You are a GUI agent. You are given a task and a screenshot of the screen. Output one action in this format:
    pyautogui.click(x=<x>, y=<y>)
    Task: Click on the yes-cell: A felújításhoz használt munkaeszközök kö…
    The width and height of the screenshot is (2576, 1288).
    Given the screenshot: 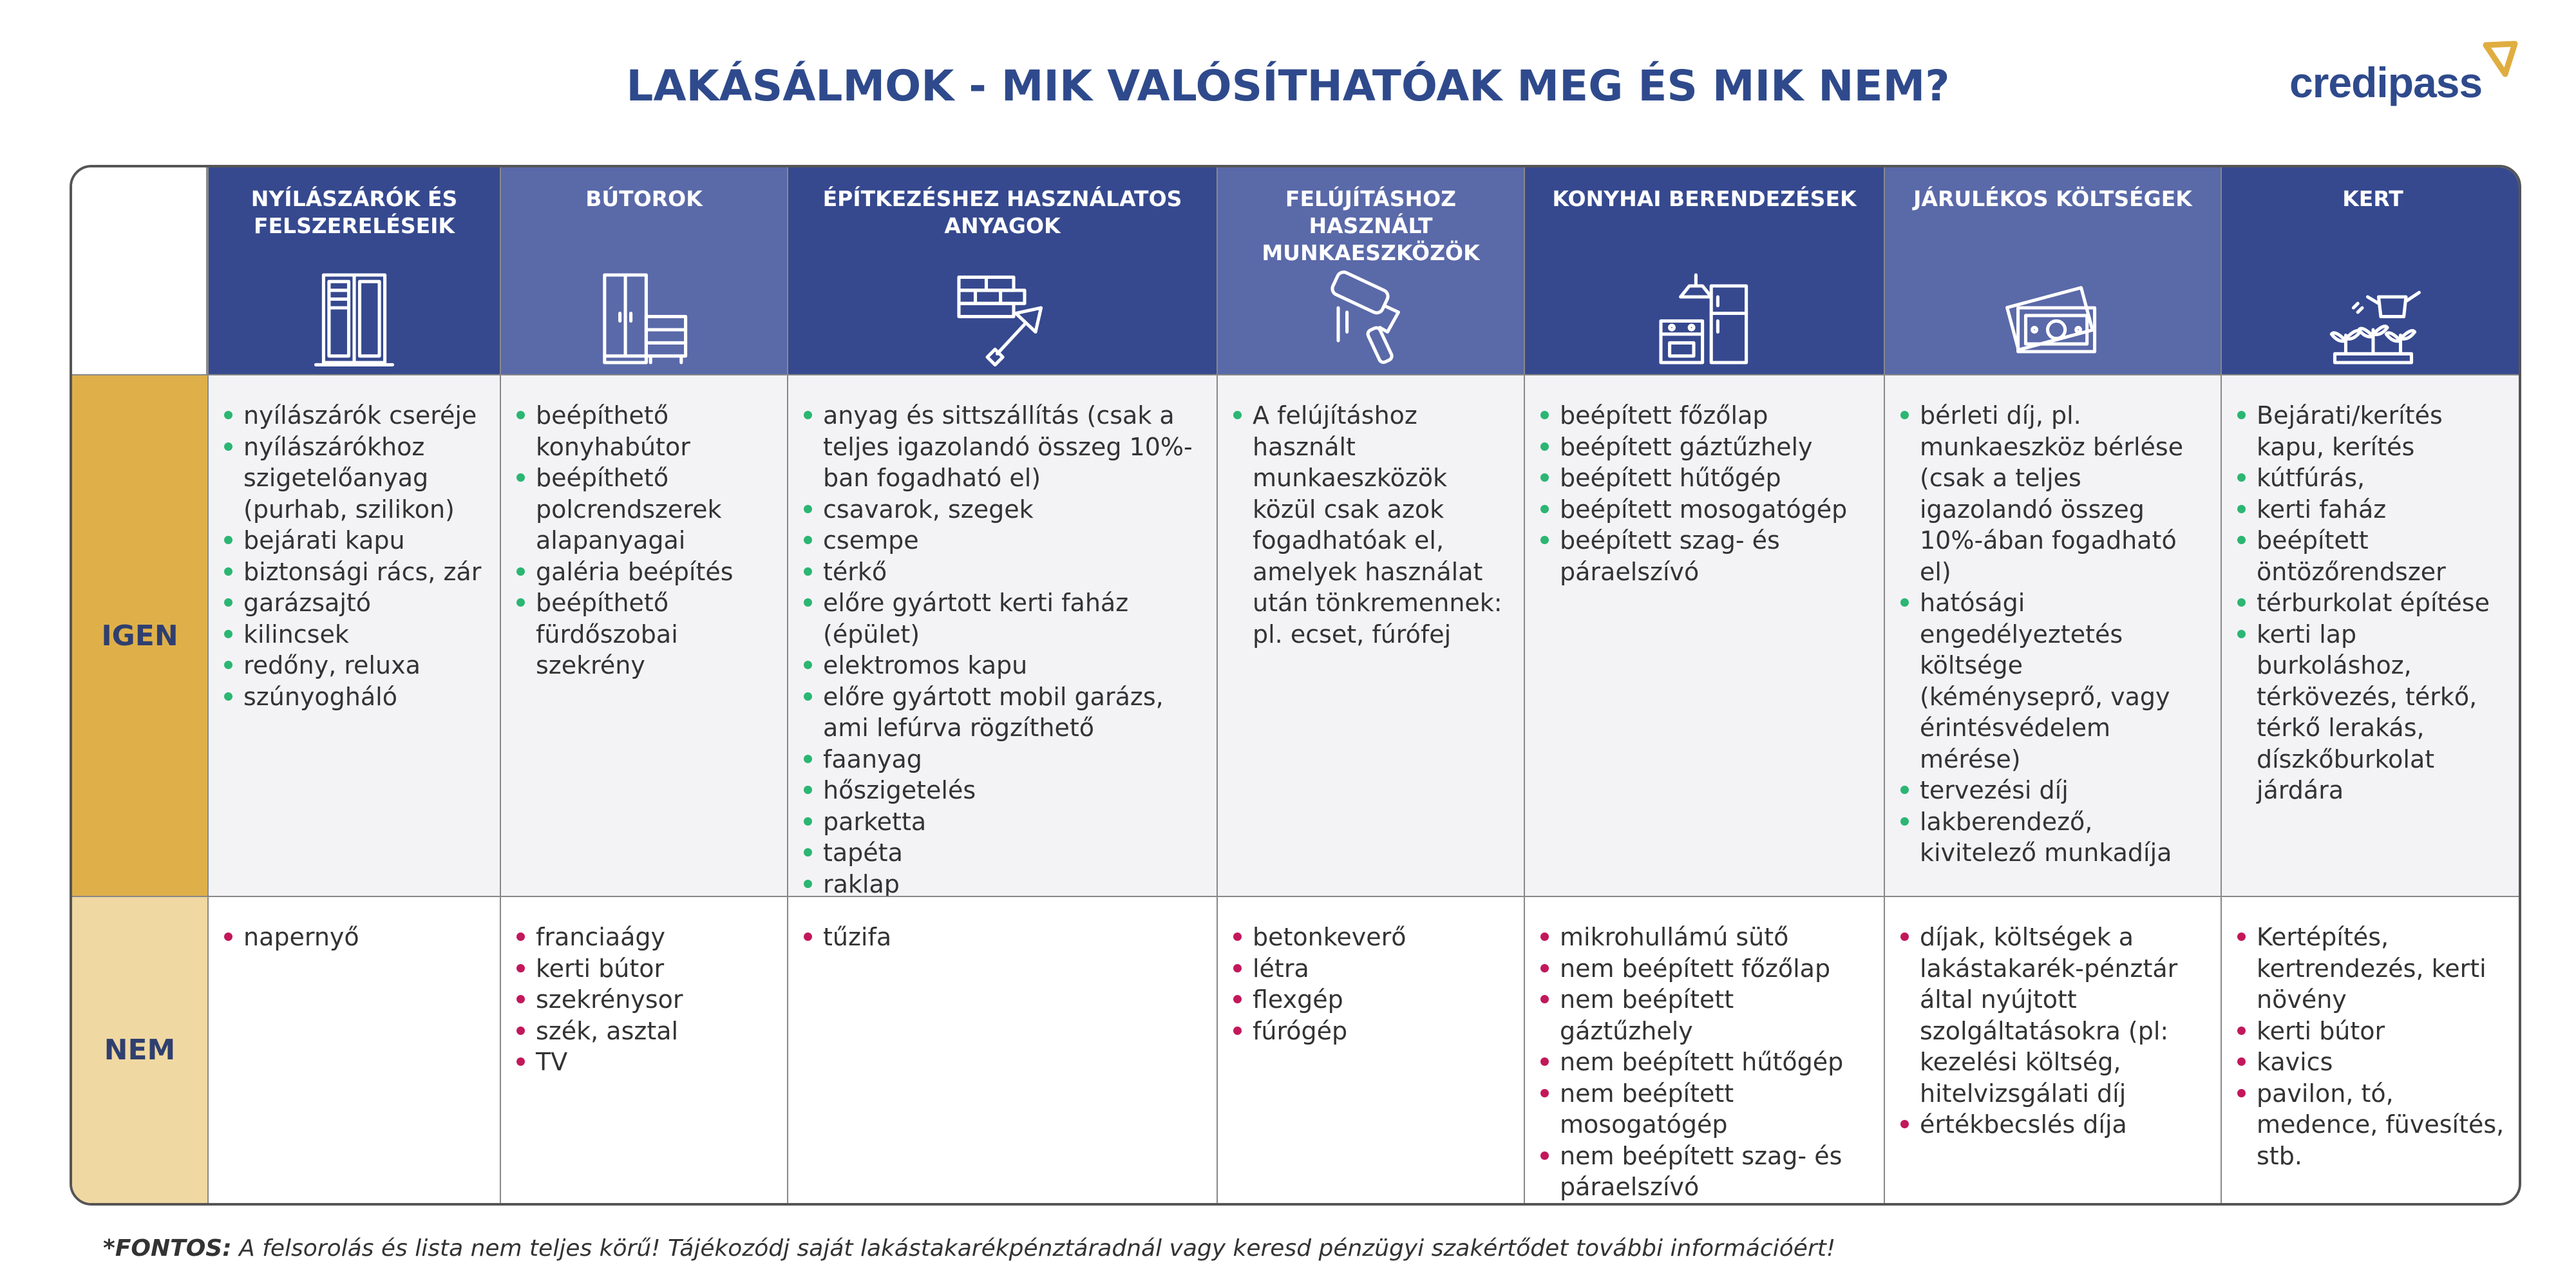 What is the action you would take?
    pyautogui.click(x=1370, y=635)
    